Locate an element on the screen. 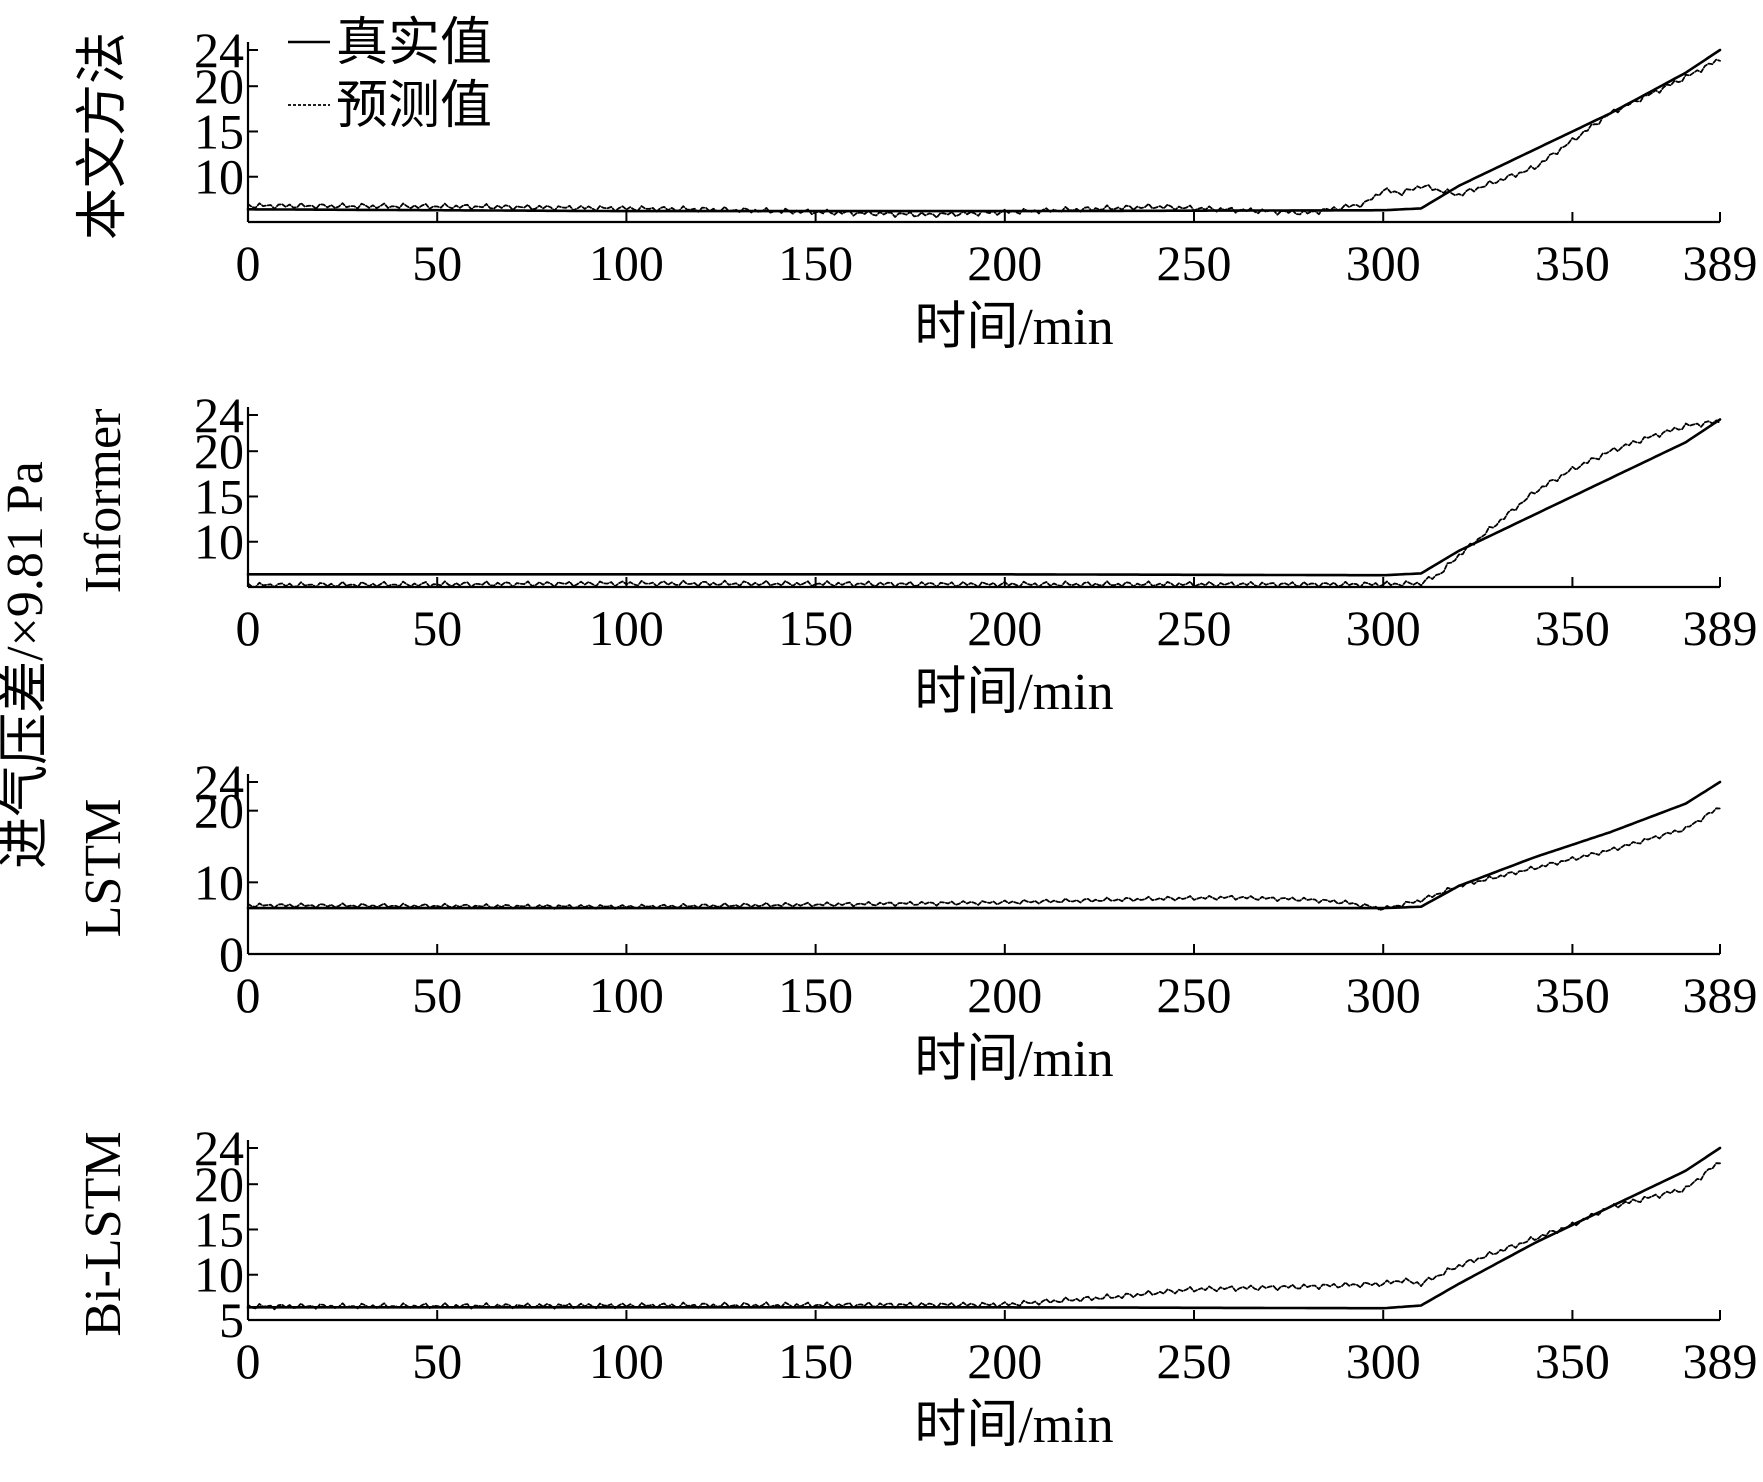 The height and width of the screenshot is (1482, 1763). panel-label: Informer is located at coordinates (103, 501).